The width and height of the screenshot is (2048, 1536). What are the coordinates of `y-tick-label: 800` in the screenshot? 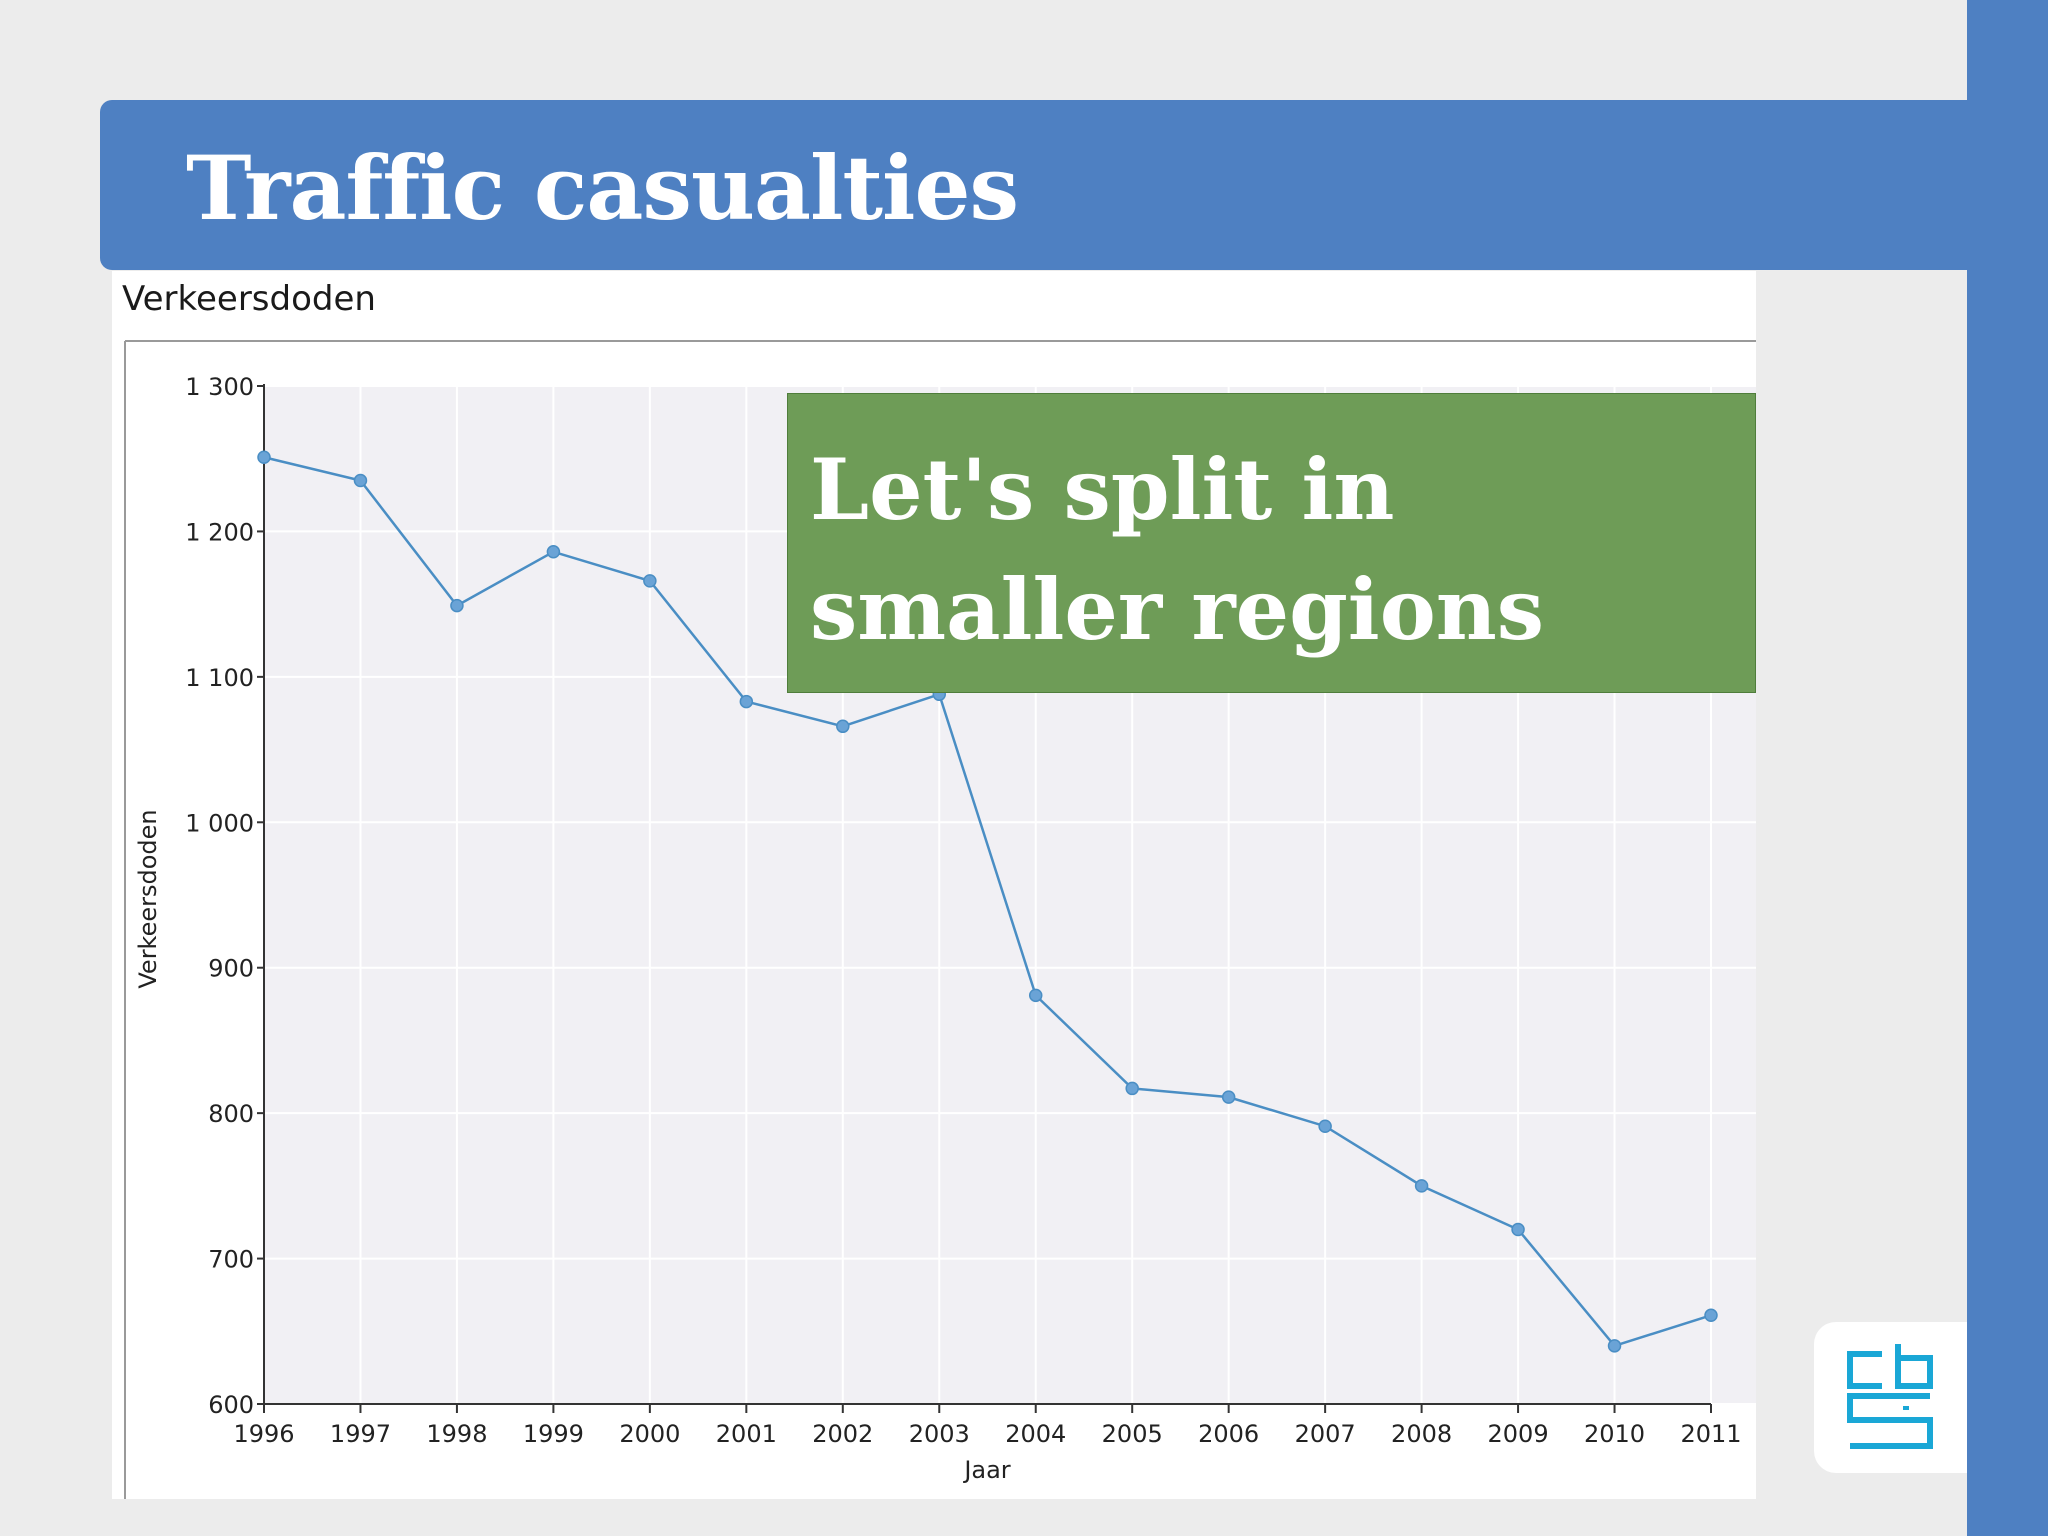 It's located at (231, 1114).